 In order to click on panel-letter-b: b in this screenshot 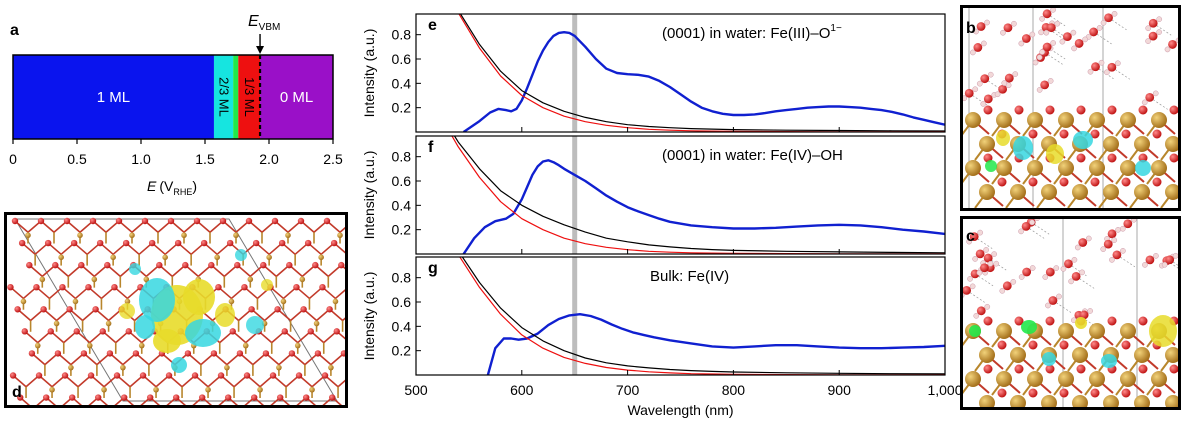, I will do `click(971, 28)`.